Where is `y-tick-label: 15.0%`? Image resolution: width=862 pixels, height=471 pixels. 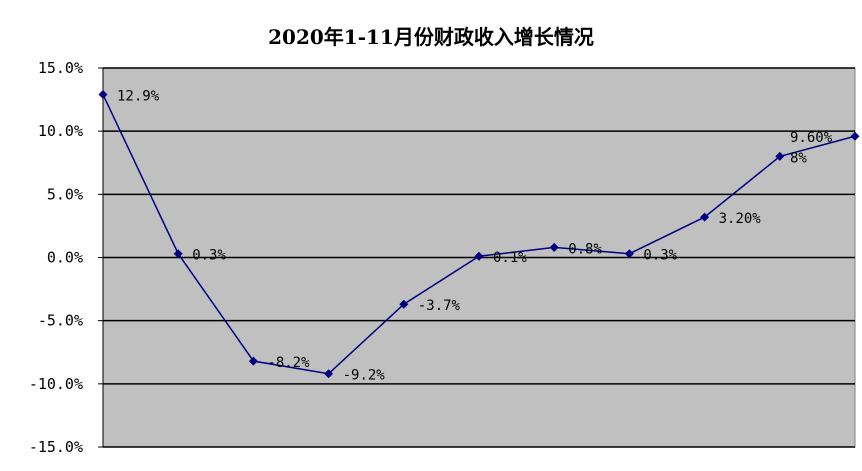
y-tick-label: 15.0% is located at coordinates (60, 68).